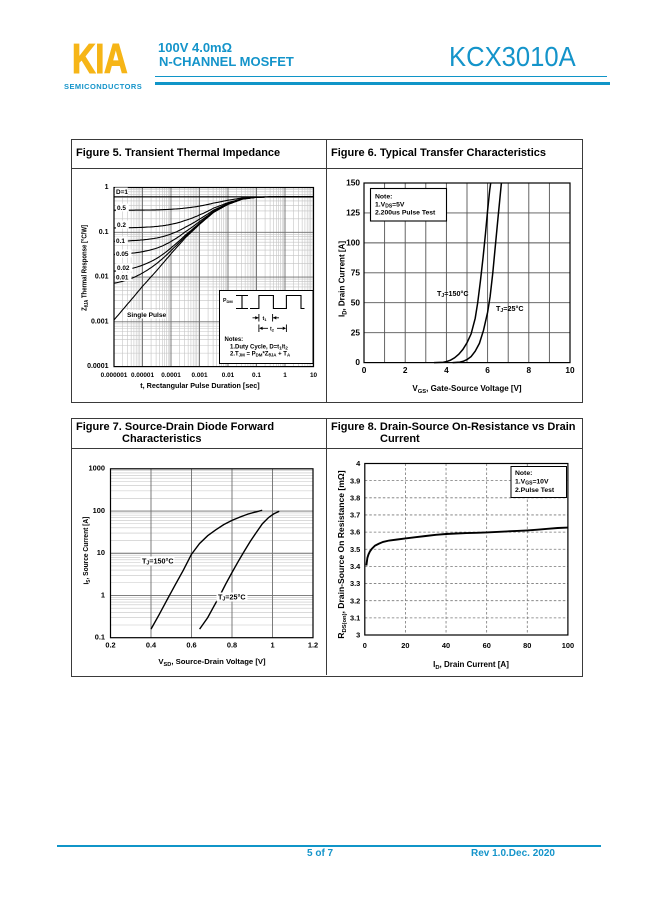 The width and height of the screenshot is (649, 917). What do you see at coordinates (528, 370) in the screenshot?
I see `svg-text: 8` at bounding box center [528, 370].